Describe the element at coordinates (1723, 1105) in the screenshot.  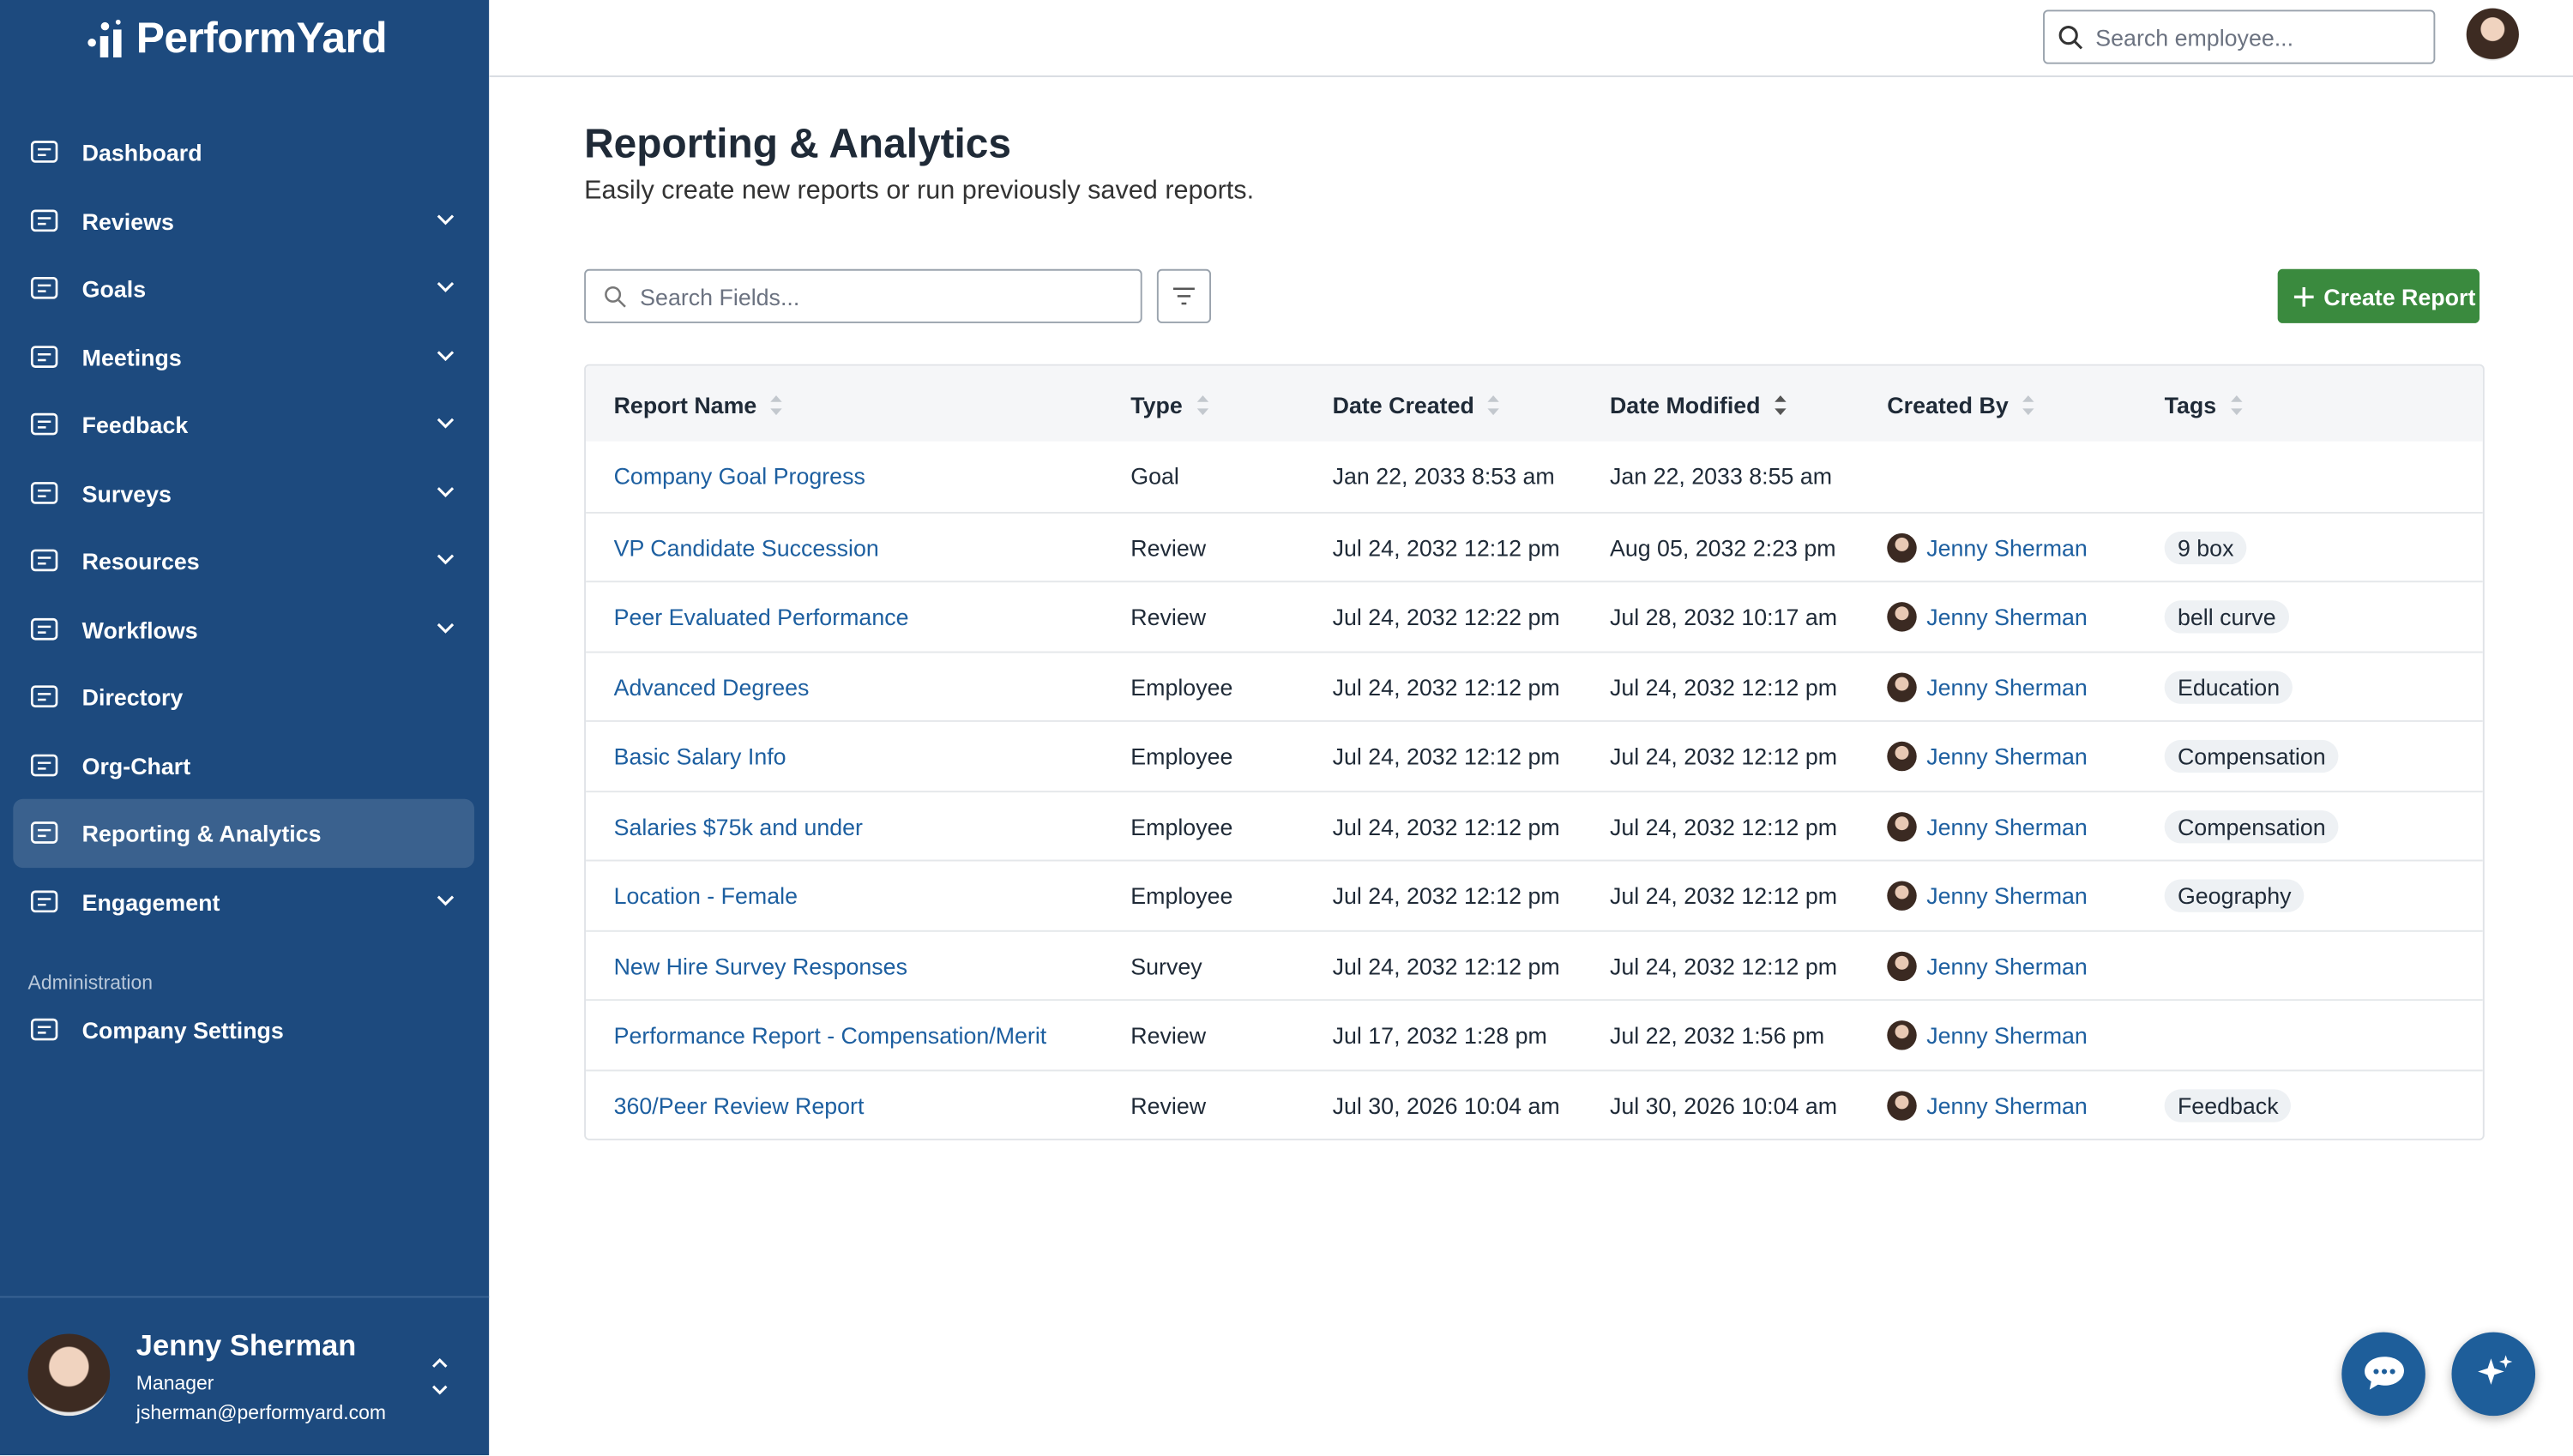
I see `cell-text: Jul 30, 2026 10:04 am` at that location.